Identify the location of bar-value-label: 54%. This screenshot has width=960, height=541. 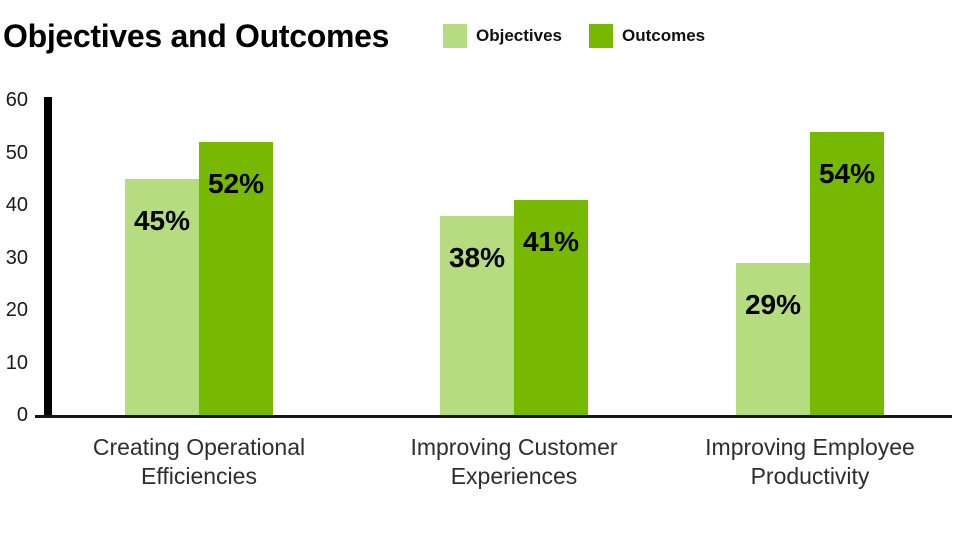
(847, 173).